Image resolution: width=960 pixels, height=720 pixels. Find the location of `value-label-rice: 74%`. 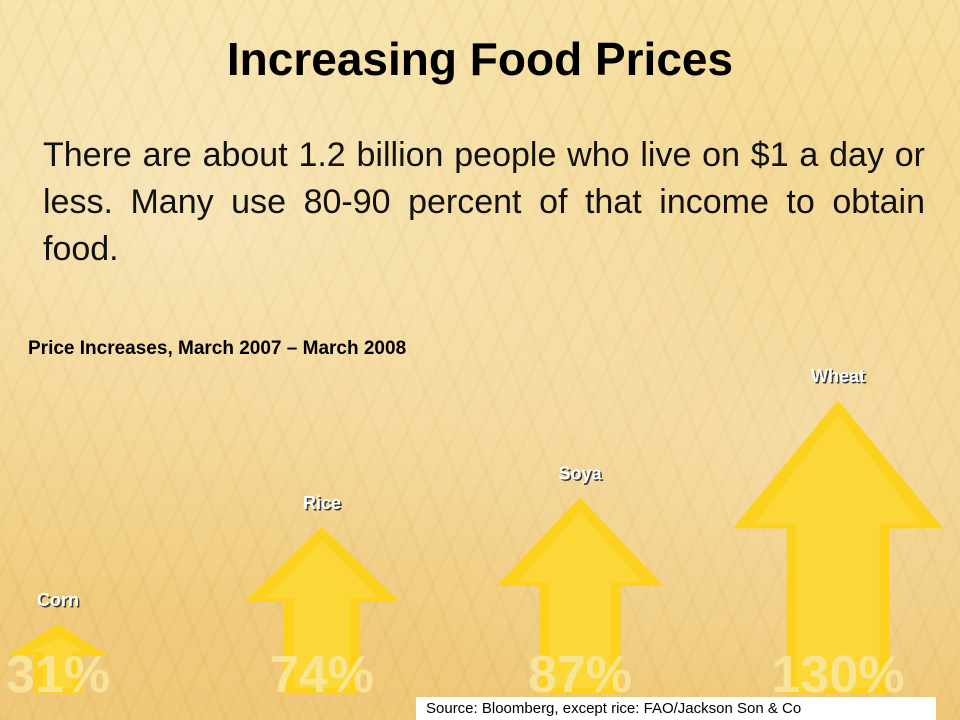

value-label-rice: 74% is located at coordinates (322, 675).